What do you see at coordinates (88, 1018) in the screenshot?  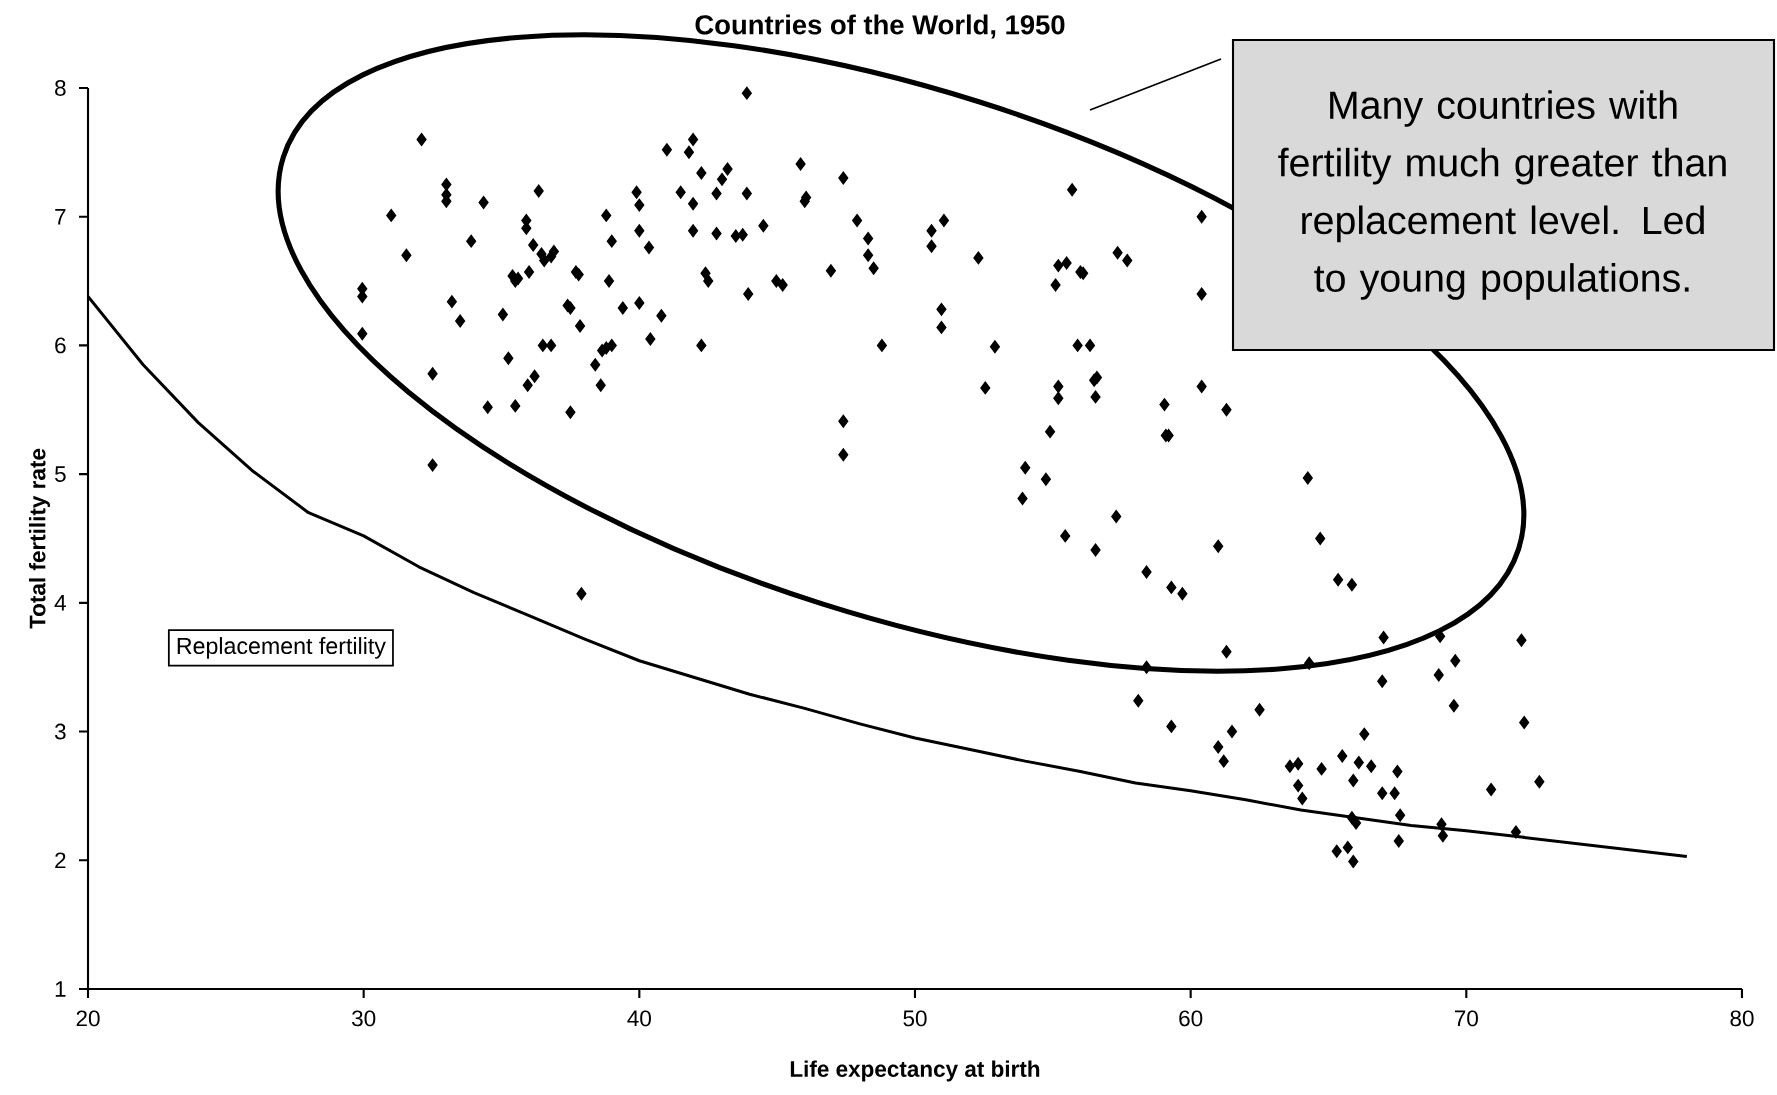 I see `x-tick-label: 20` at bounding box center [88, 1018].